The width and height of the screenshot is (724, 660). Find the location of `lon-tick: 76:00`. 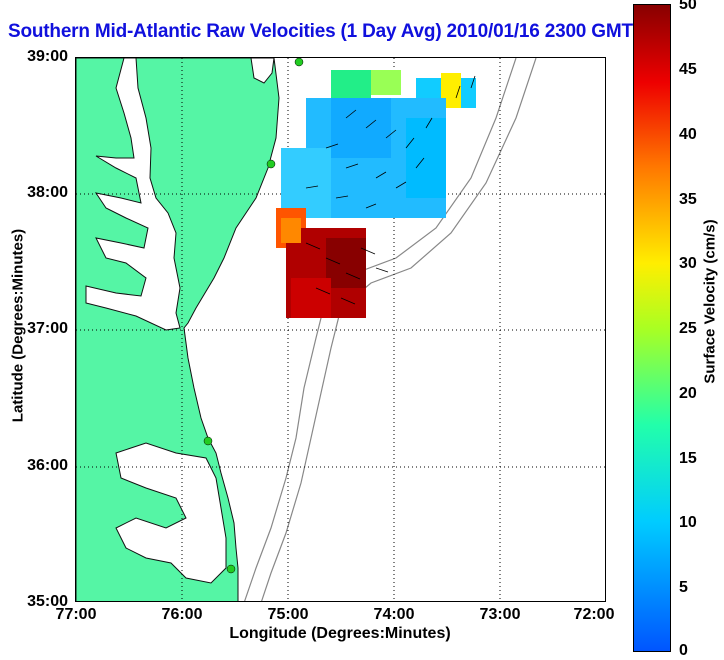

lon-tick: 76:00 is located at coordinates (182, 614).